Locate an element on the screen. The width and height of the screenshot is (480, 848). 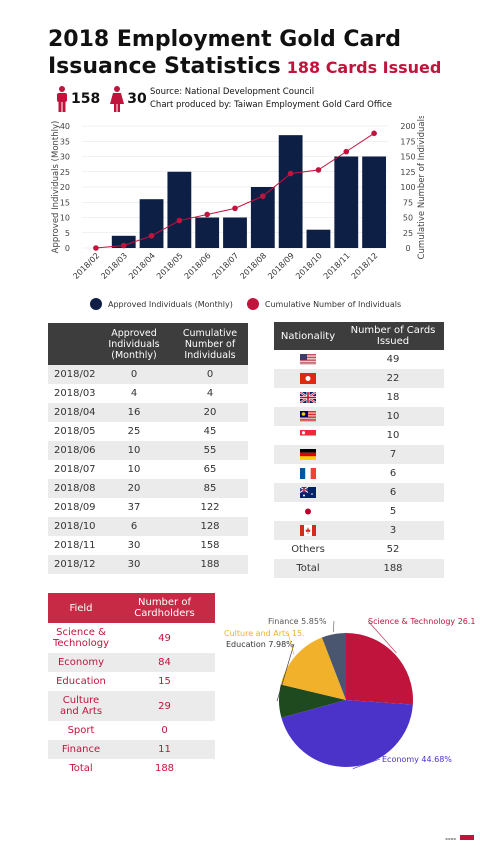
cardholder-count-cell: 15 is located at coordinates (164, 681).